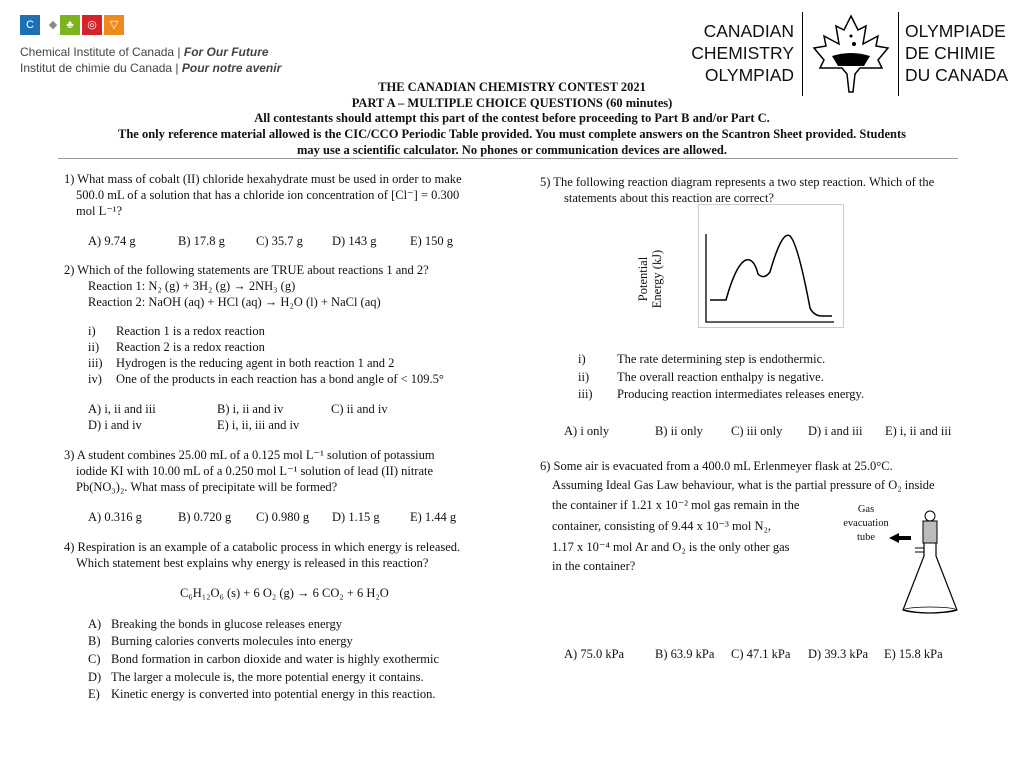  What do you see at coordinates (950, 53) in the screenshot?
I see `olympiad-line: DE CHIMIE` at bounding box center [950, 53].